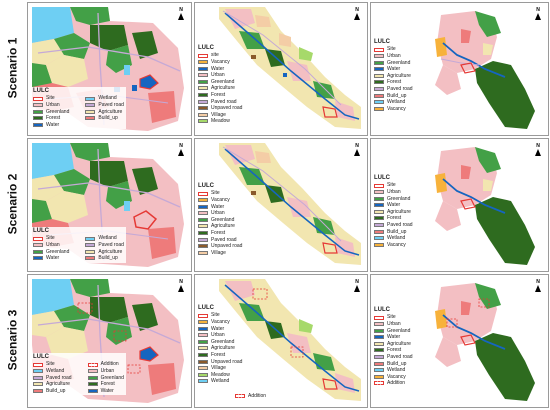  What do you see at coordinates (12, 204) in the screenshot?
I see `row-label-scenario-2: Scenario 2` at bounding box center [12, 204].